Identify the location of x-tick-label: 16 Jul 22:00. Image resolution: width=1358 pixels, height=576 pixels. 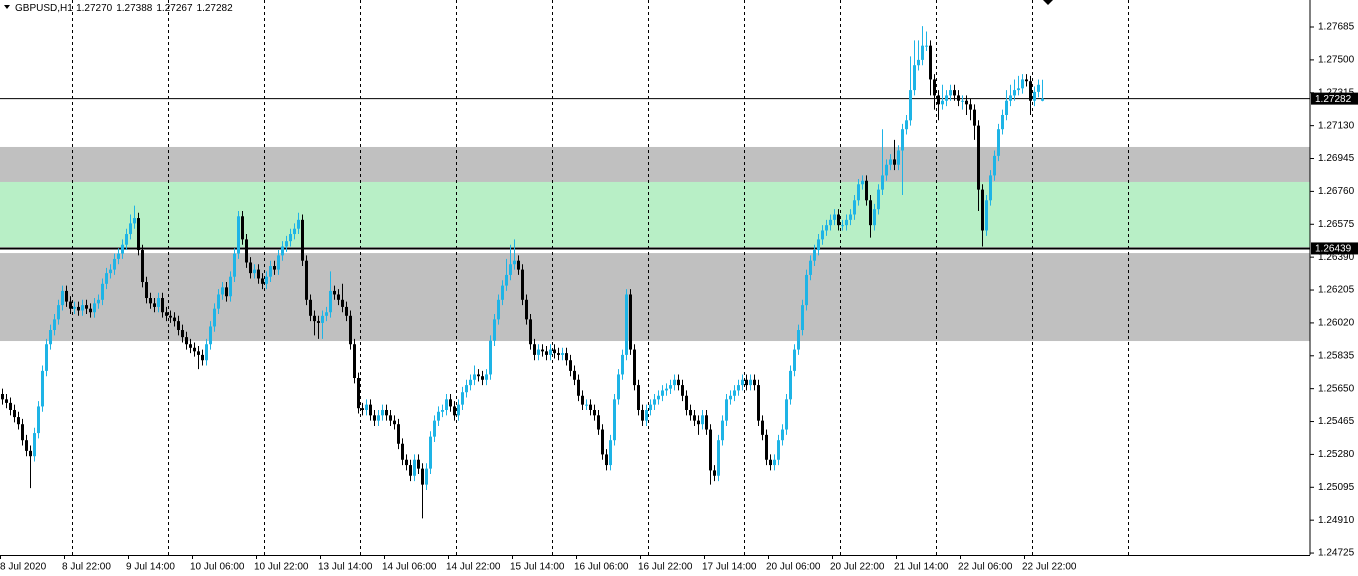
(665, 567).